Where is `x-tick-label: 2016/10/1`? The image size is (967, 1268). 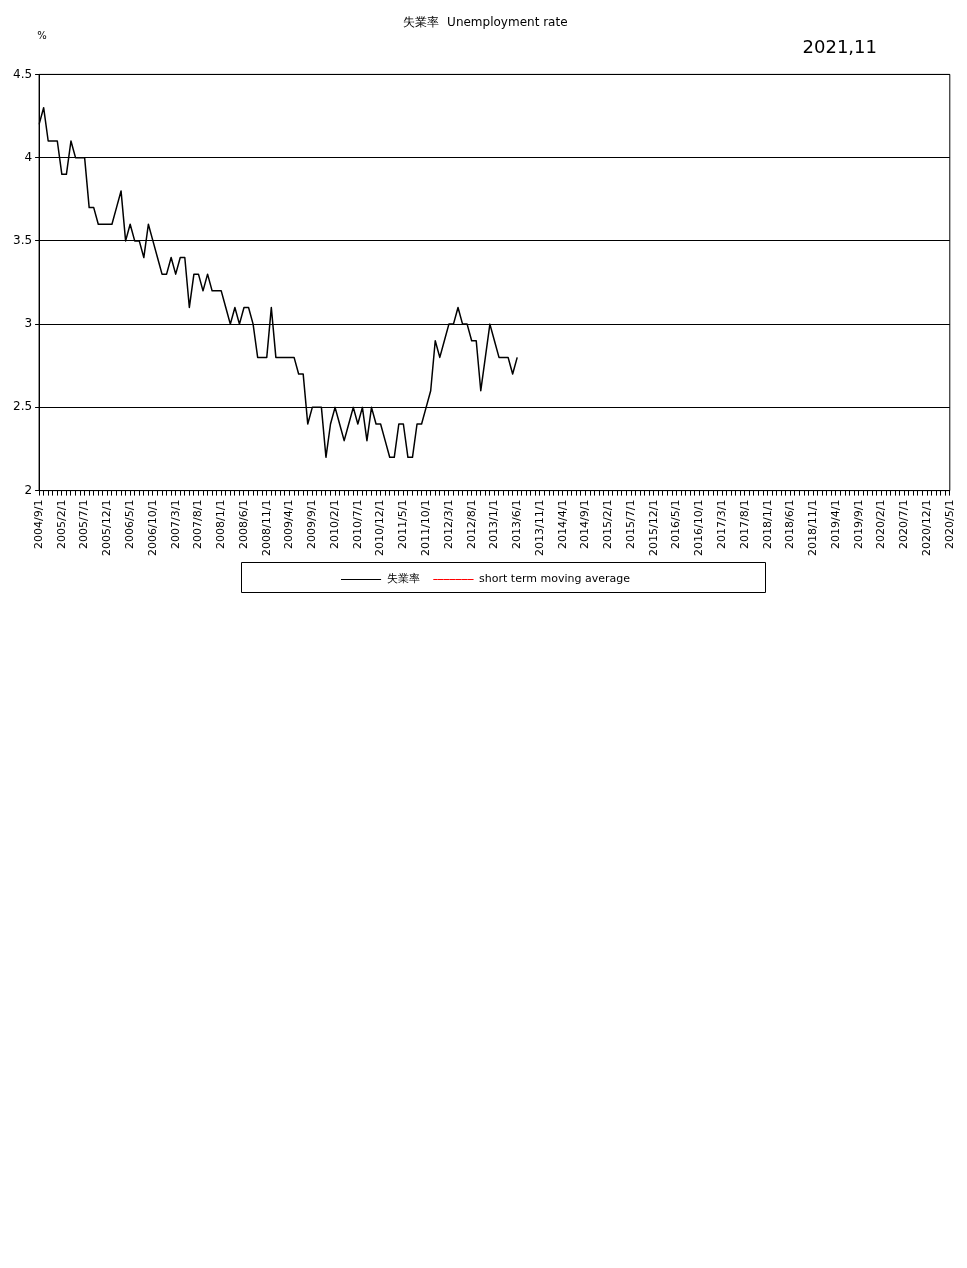 x-tick-label: 2016/10/1 is located at coordinates (699, 527).